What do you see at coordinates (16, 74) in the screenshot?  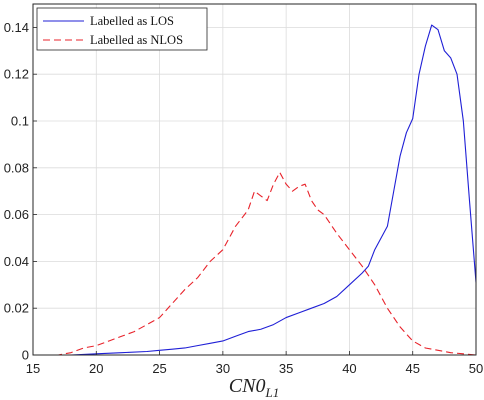 I see `y-tick-label: 0.12` at bounding box center [16, 74].